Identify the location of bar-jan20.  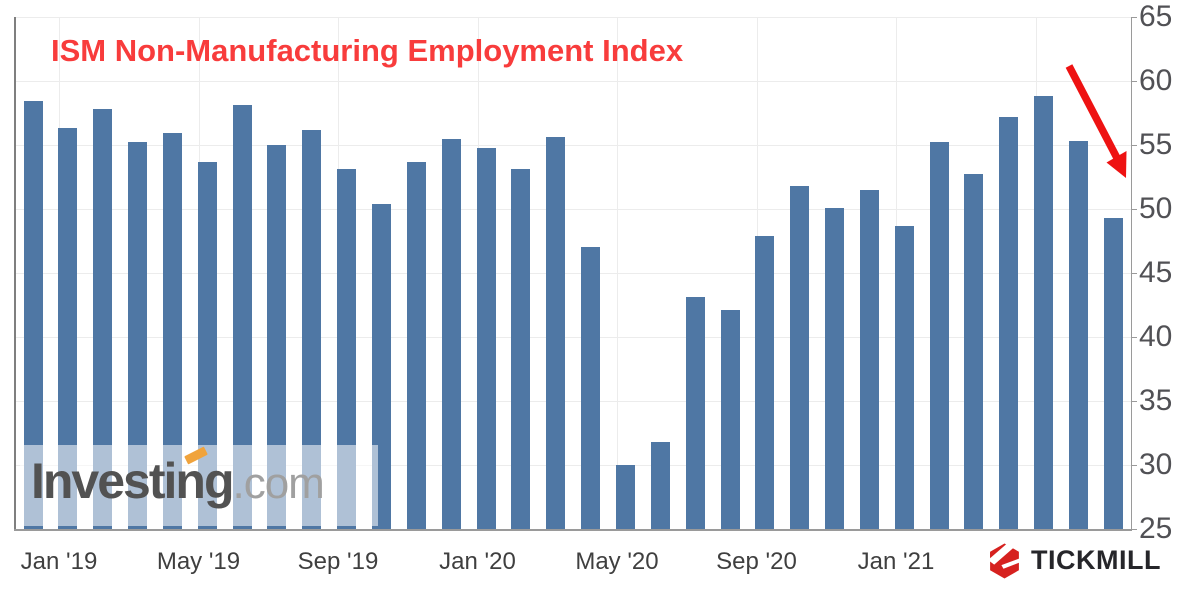
(521, 349).